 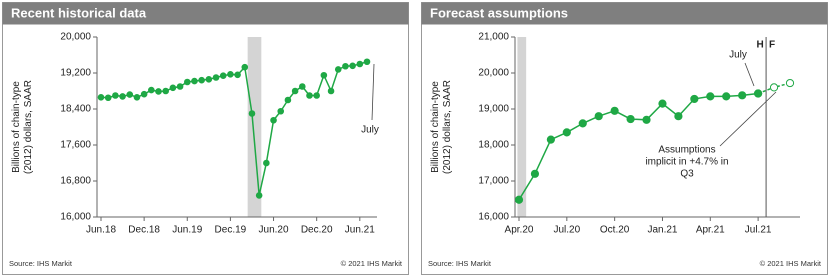 What do you see at coordinates (493, 181) in the screenshot?
I see `y-tick-label: 17,000` at bounding box center [493, 181].